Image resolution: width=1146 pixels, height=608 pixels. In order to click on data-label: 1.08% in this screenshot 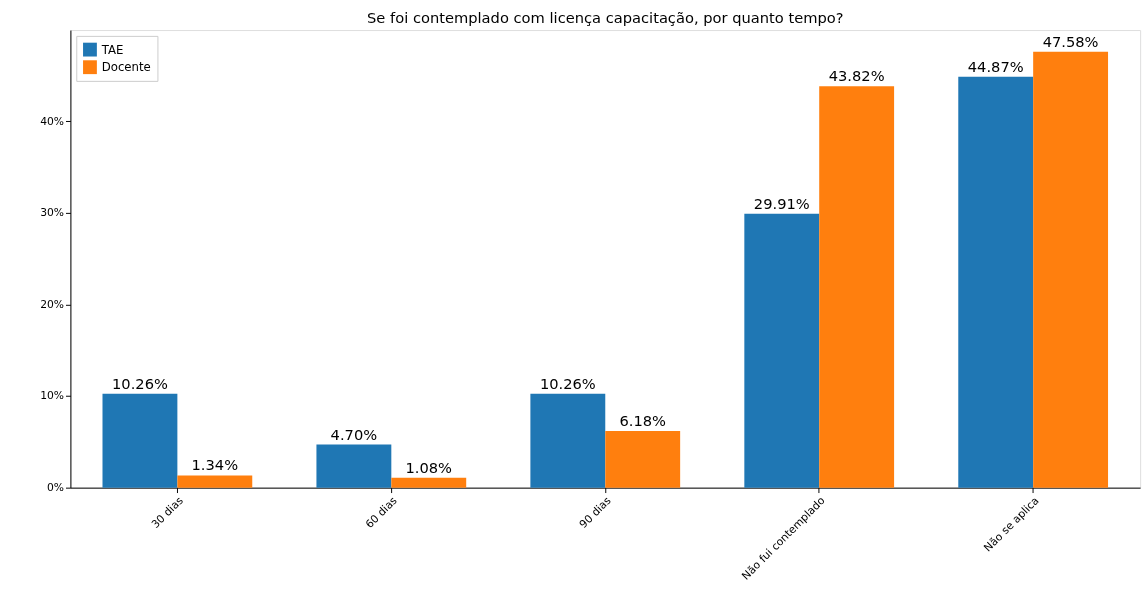, I will do `click(429, 467)`.